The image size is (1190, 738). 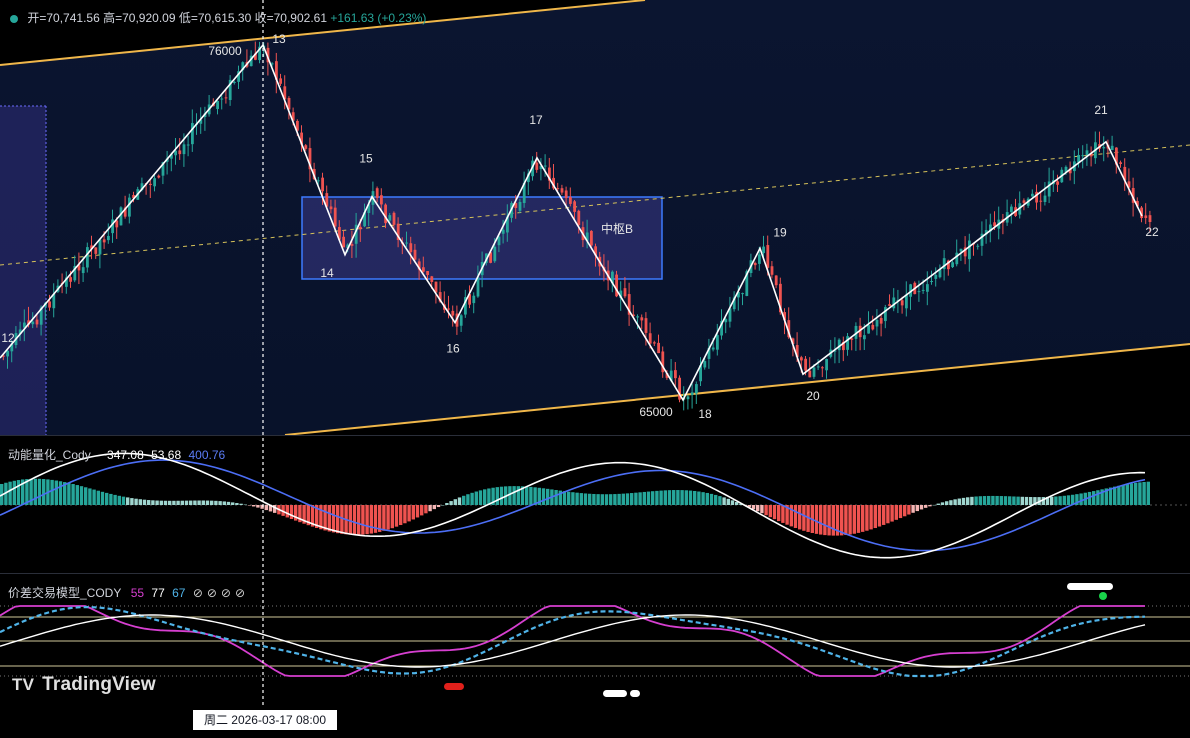 I want to click on spread-legend: 价差交易模型_CODY 55 77 67 ⊘⊘⊘⊘, so click(x=128, y=592).